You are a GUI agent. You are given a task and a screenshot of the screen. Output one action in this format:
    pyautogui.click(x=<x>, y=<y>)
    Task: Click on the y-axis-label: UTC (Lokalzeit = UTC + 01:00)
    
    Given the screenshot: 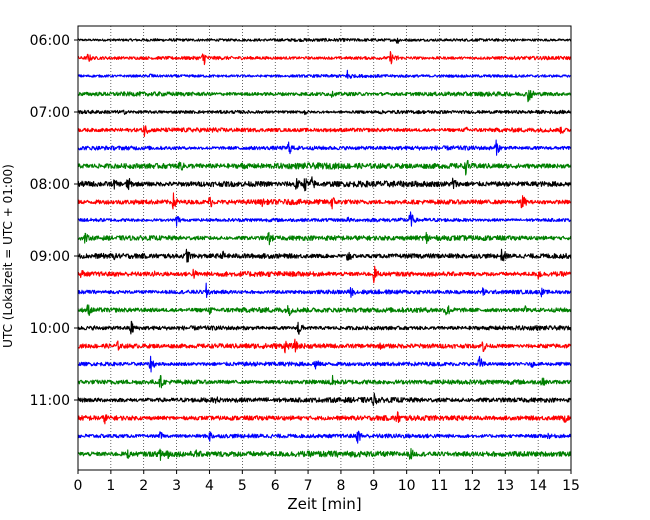 What is the action you would take?
    pyautogui.click(x=8, y=256)
    